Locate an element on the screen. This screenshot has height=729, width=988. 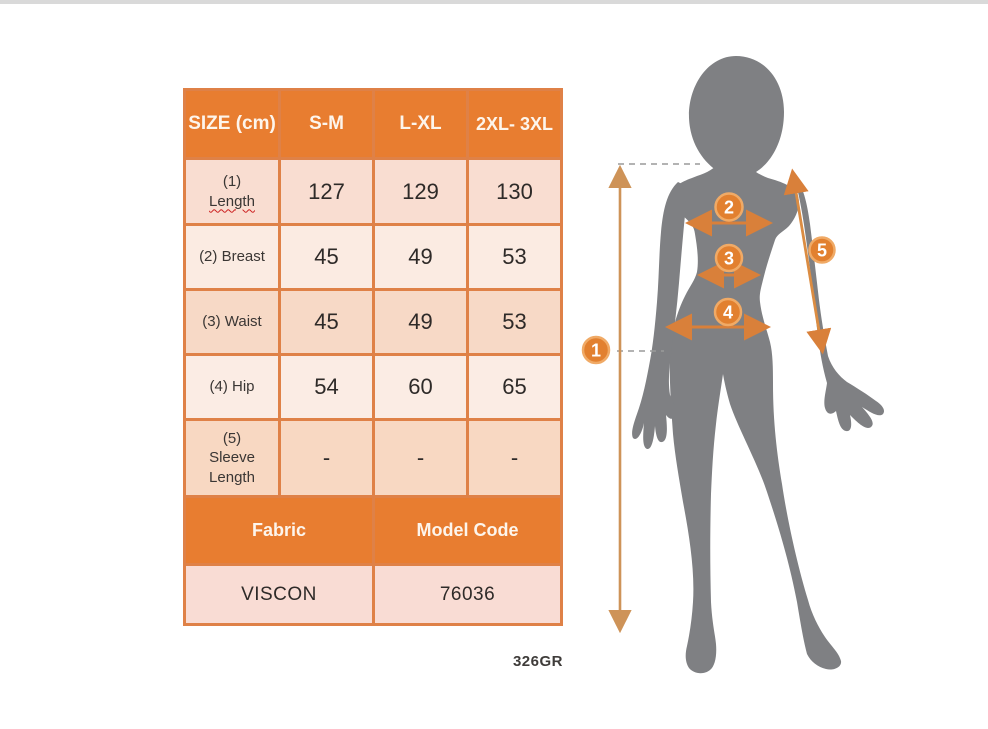
marker-sleeve: 5 is located at coordinates (822, 250).